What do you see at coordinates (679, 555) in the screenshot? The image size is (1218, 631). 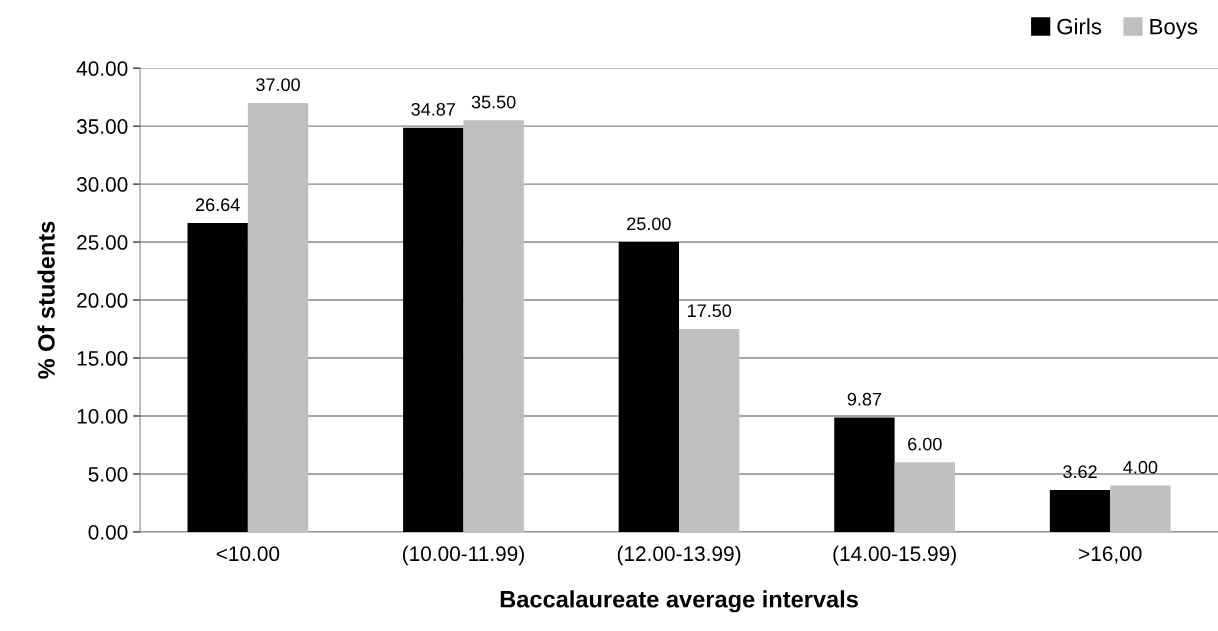 I see `x-tick-label: (12.00-13.99)` at bounding box center [679, 555].